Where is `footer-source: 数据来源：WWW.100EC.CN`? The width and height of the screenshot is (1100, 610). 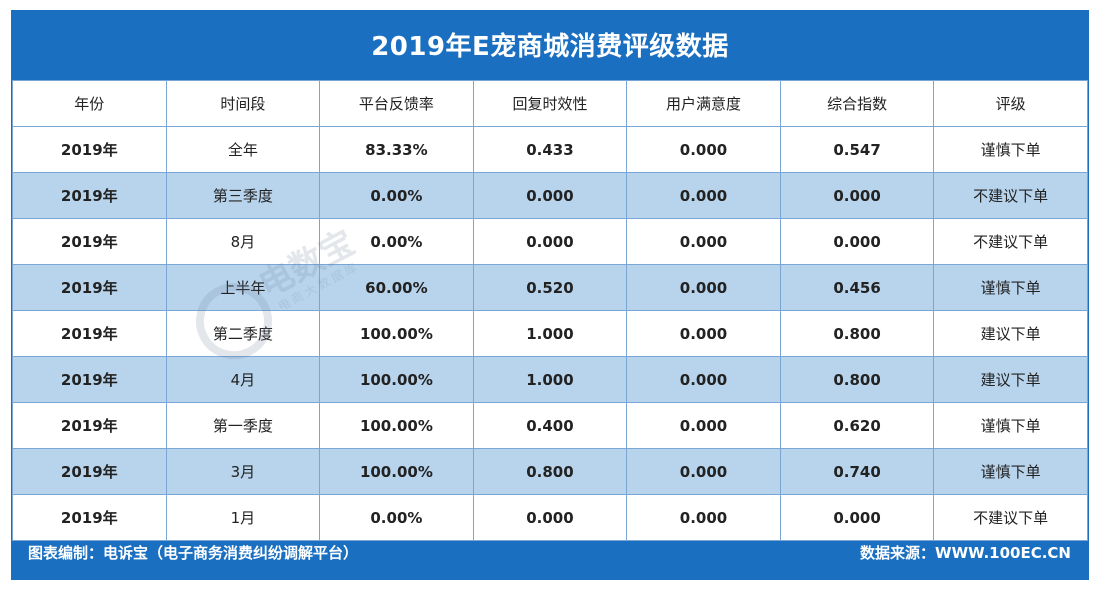
footer-source: 数据来源：WWW.100EC.CN is located at coordinates (965, 553).